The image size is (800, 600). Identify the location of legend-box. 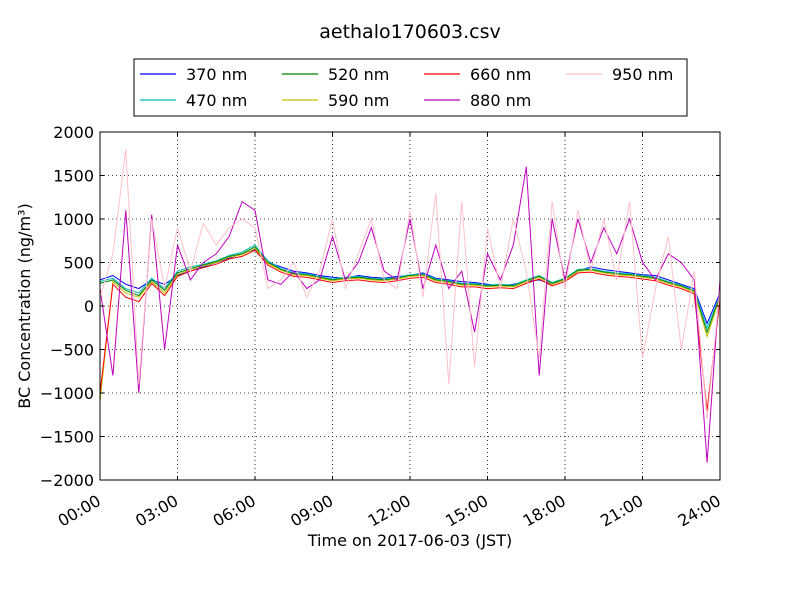
(410, 87).